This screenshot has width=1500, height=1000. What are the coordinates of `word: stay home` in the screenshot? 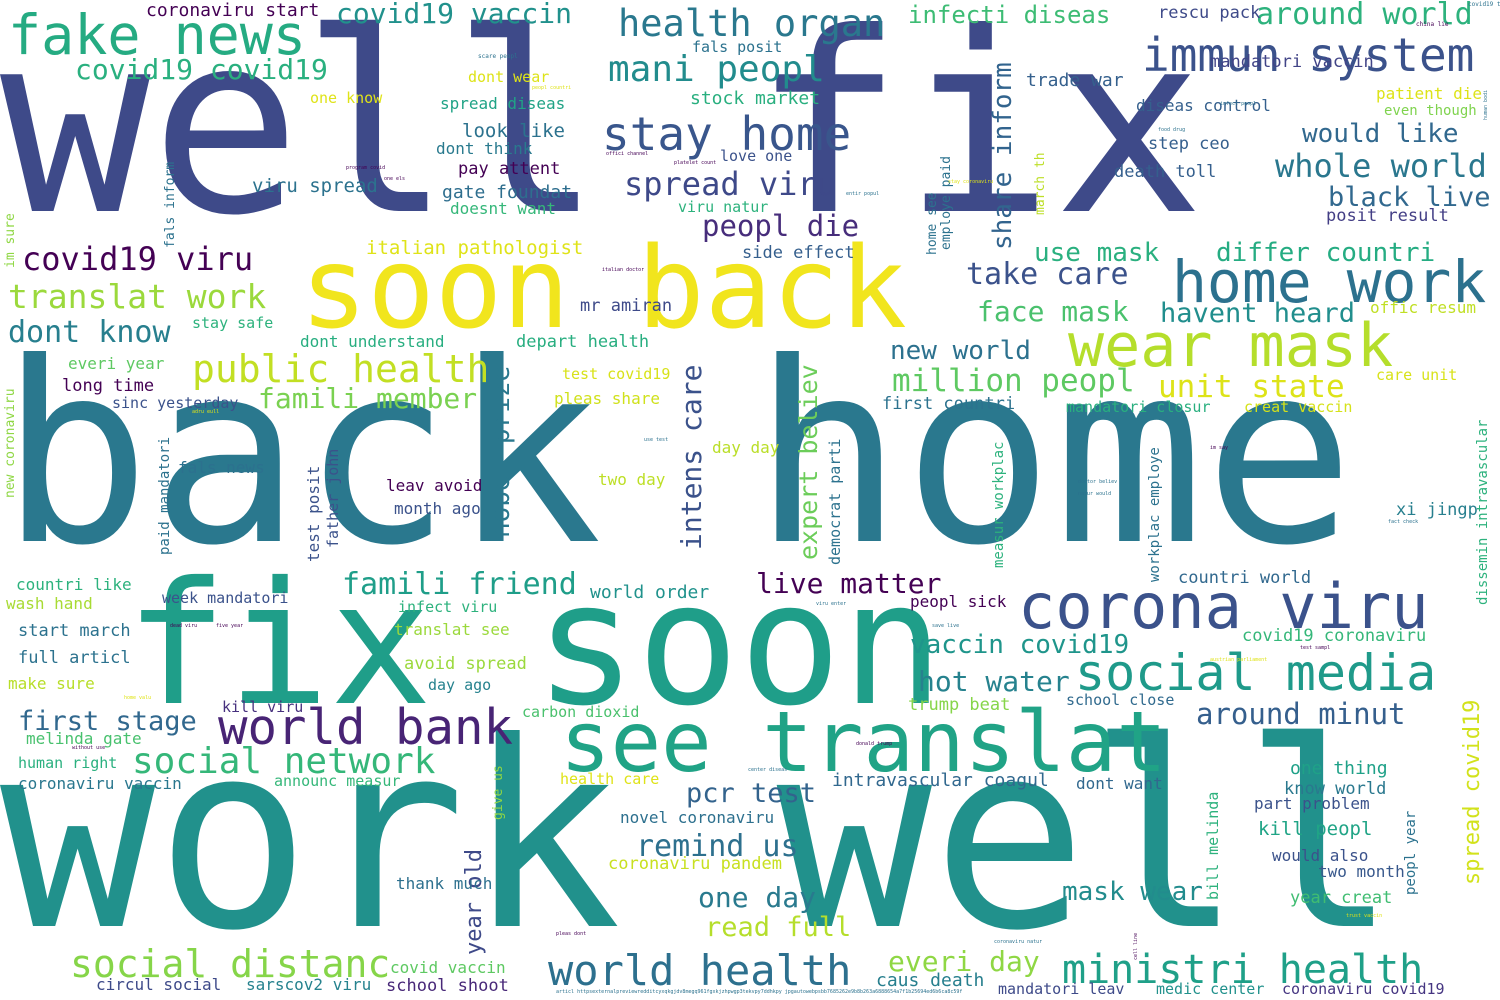 It's located at (727, 134).